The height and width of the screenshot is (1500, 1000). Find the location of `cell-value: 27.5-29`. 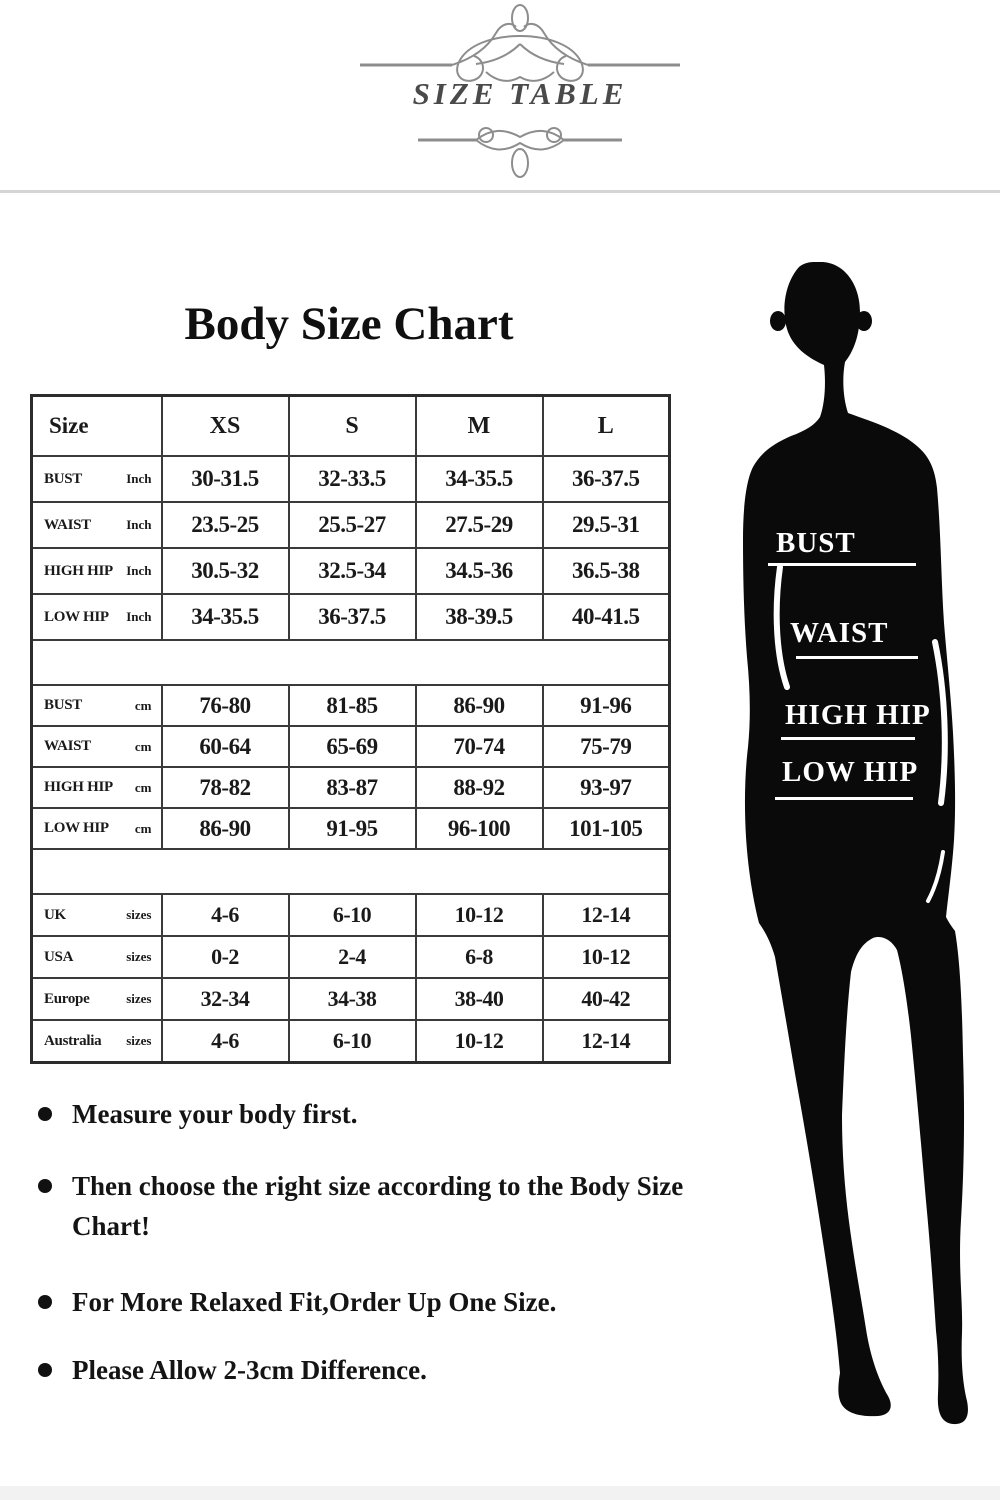

cell-value: 27.5-29 is located at coordinates (479, 525).